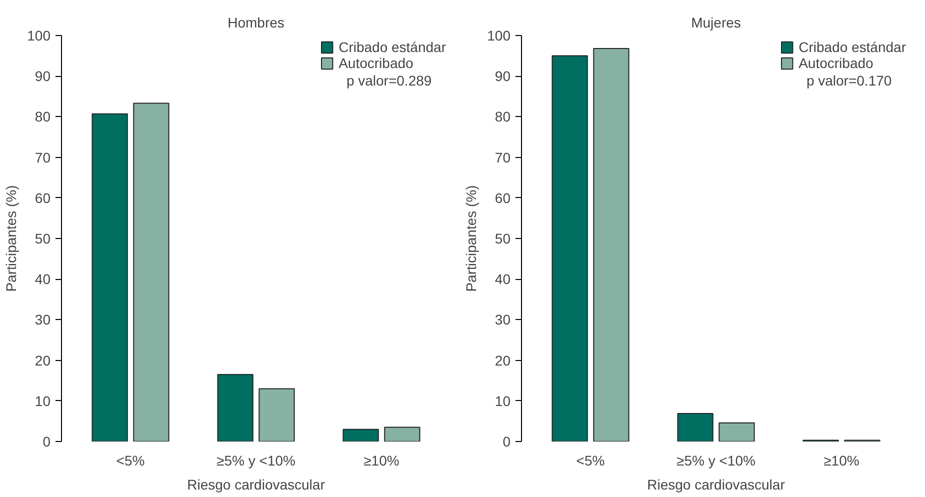 The image size is (925, 497). I want to click on chart-title: Hombres, so click(256, 22).